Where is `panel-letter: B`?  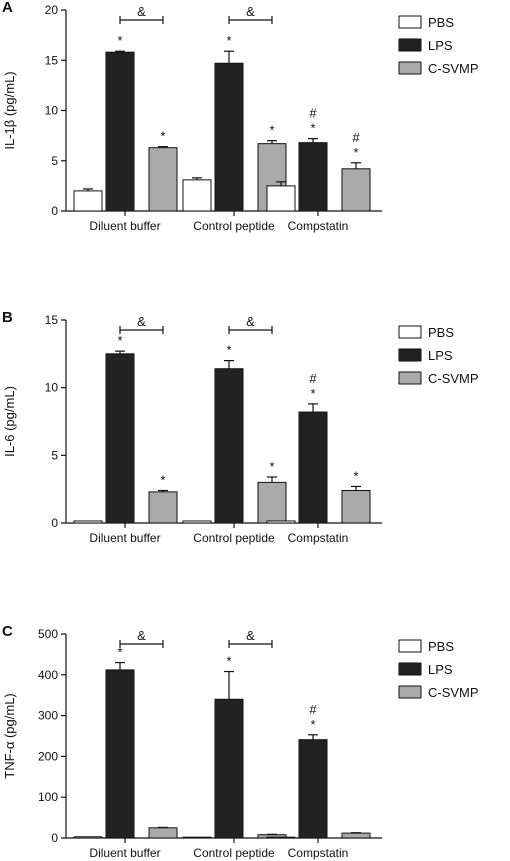 panel-letter: B is located at coordinates (7, 317).